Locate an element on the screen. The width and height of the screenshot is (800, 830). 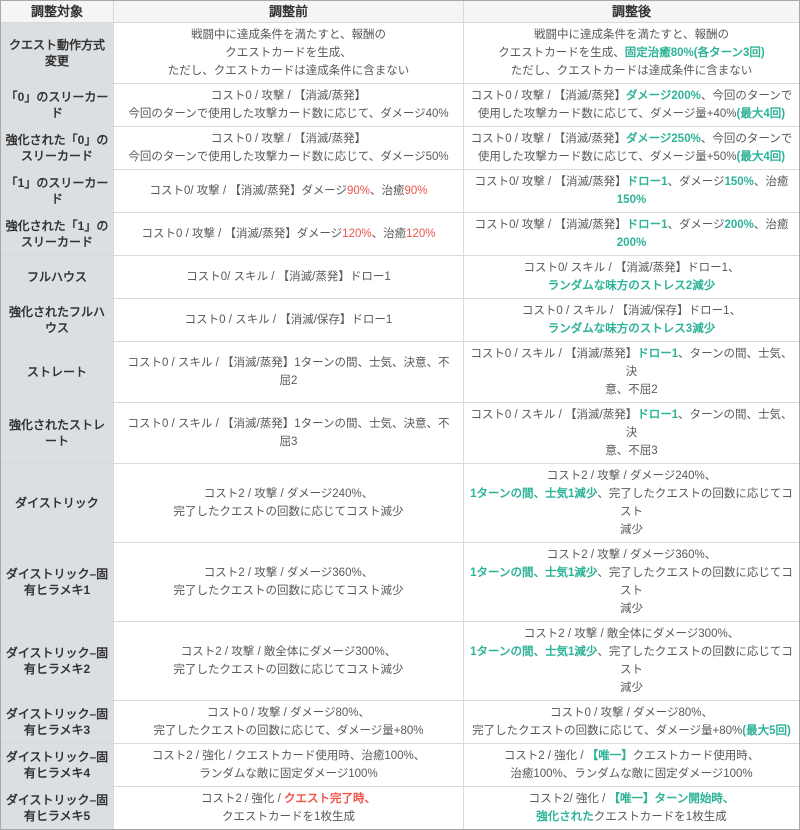
text-segment: 屈2 is located at coordinates (288, 381).